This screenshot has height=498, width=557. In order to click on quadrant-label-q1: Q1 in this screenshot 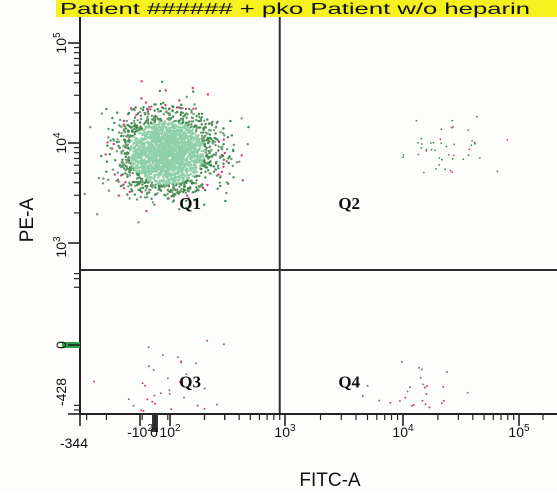, I will do `click(190, 203)`.